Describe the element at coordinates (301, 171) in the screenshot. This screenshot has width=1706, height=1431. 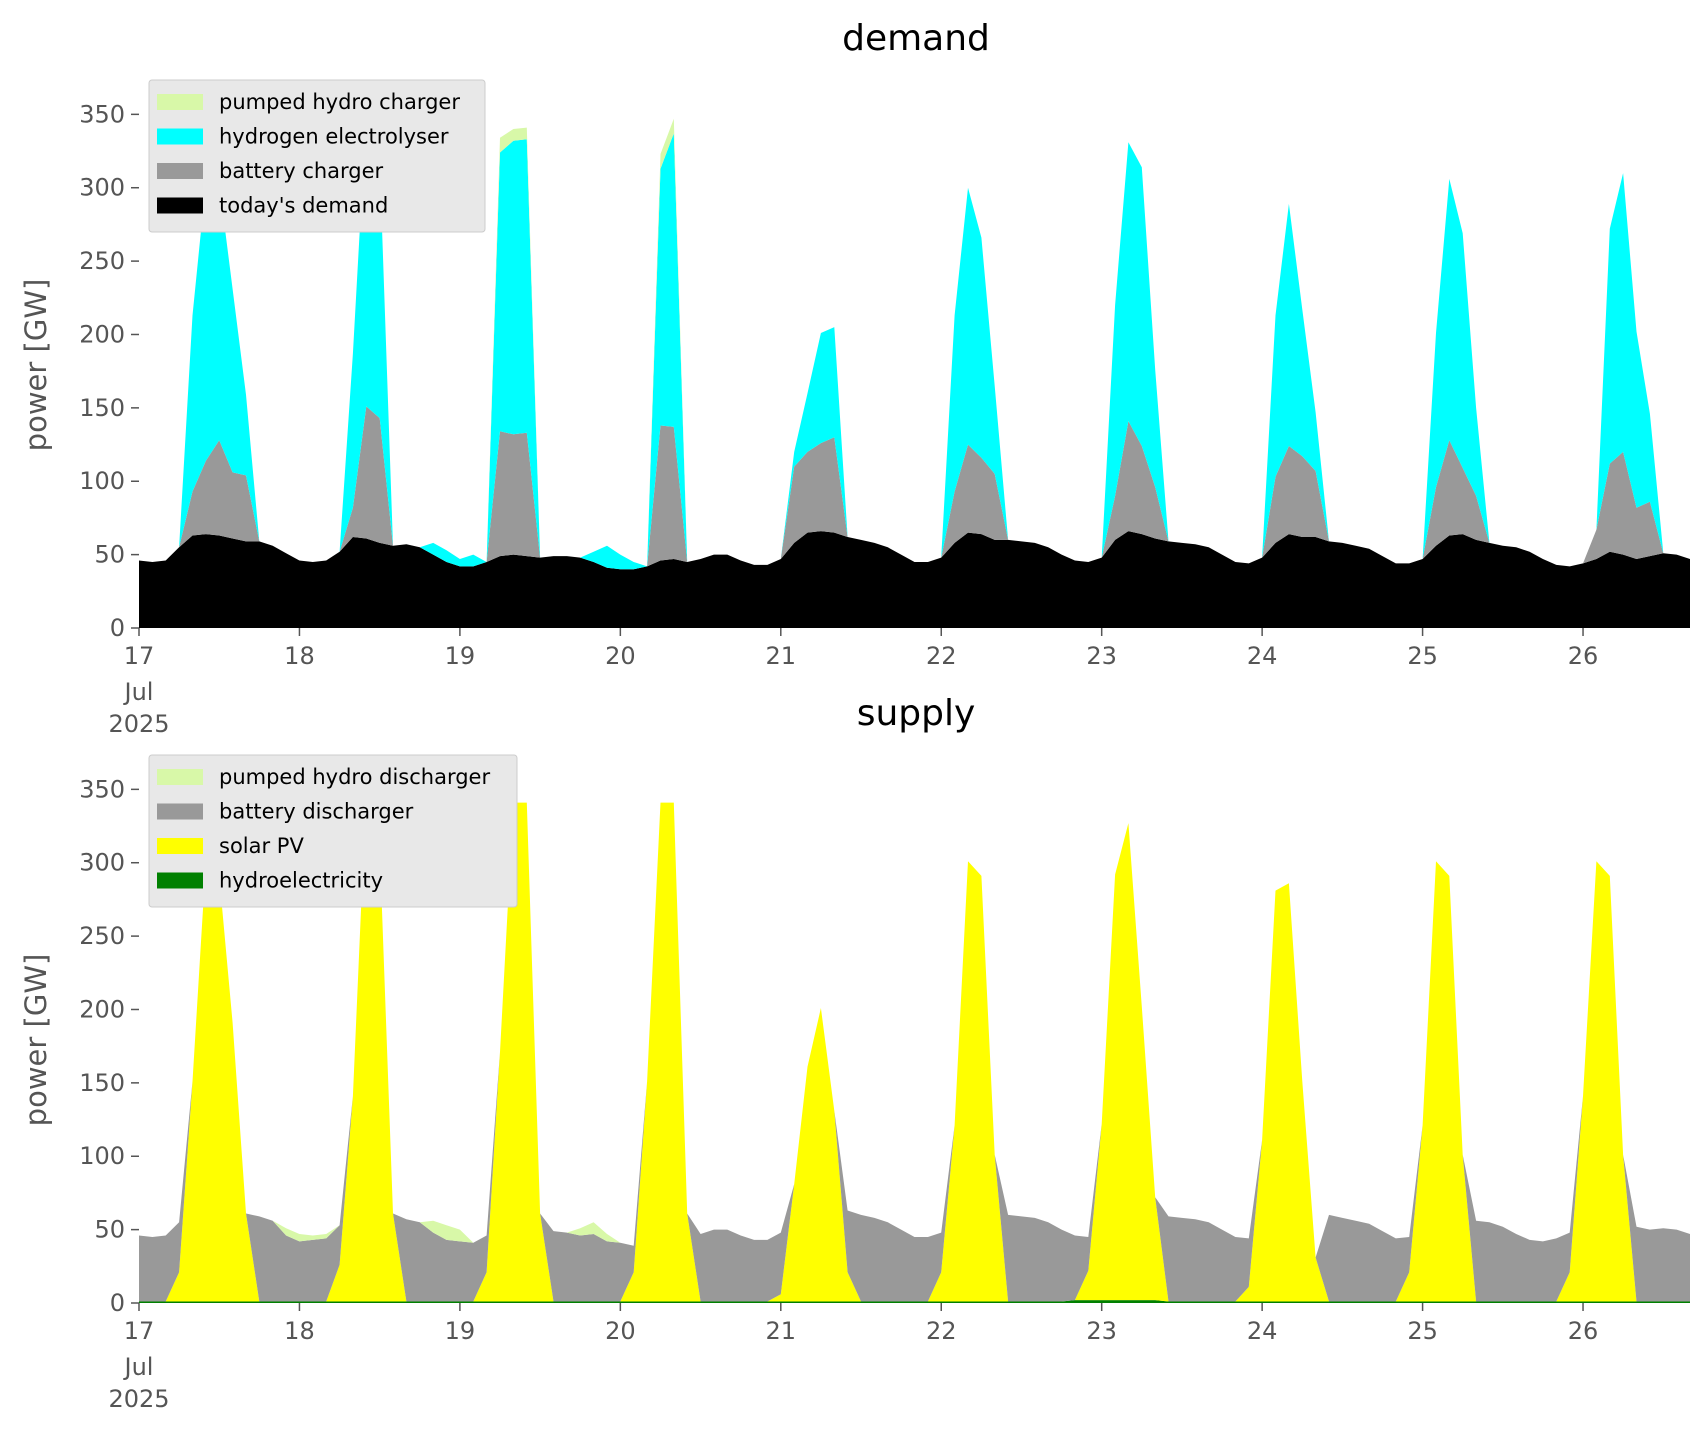
I see `legend-label: battery charger` at that location.